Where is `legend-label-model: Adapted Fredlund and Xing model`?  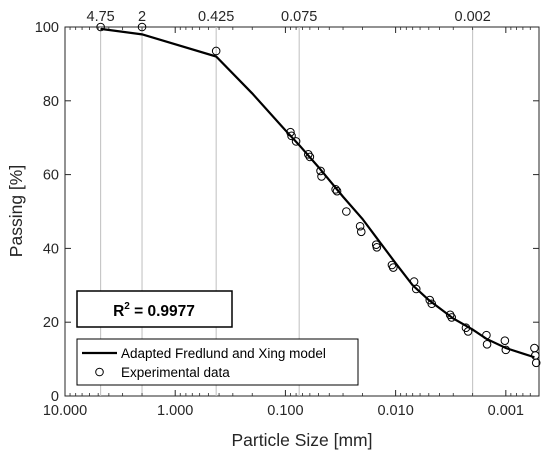 legend-label-model: Adapted Fredlund and Xing model is located at coordinates (223, 353).